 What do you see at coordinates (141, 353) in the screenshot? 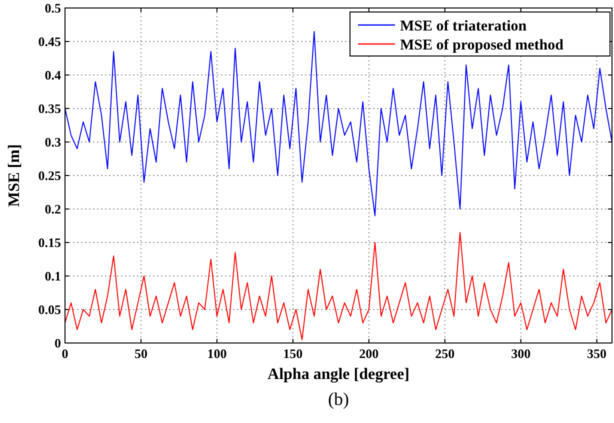
I see `x-tick-label: 50` at bounding box center [141, 353].